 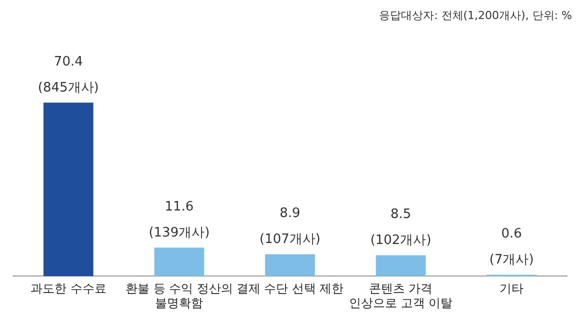 What do you see at coordinates (179, 219) in the screenshot?
I see `data-label: 11.6 (139개사)` at bounding box center [179, 219].